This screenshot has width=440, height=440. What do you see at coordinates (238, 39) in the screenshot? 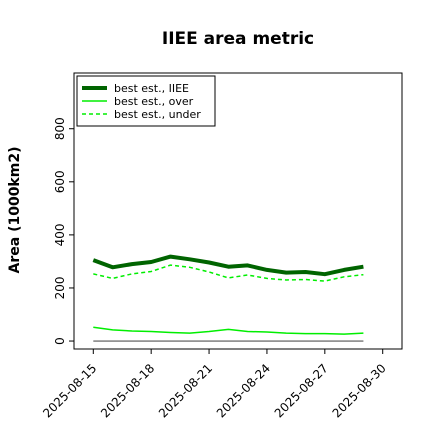
I see `chart-title: IIEE area metric` at bounding box center [238, 39].